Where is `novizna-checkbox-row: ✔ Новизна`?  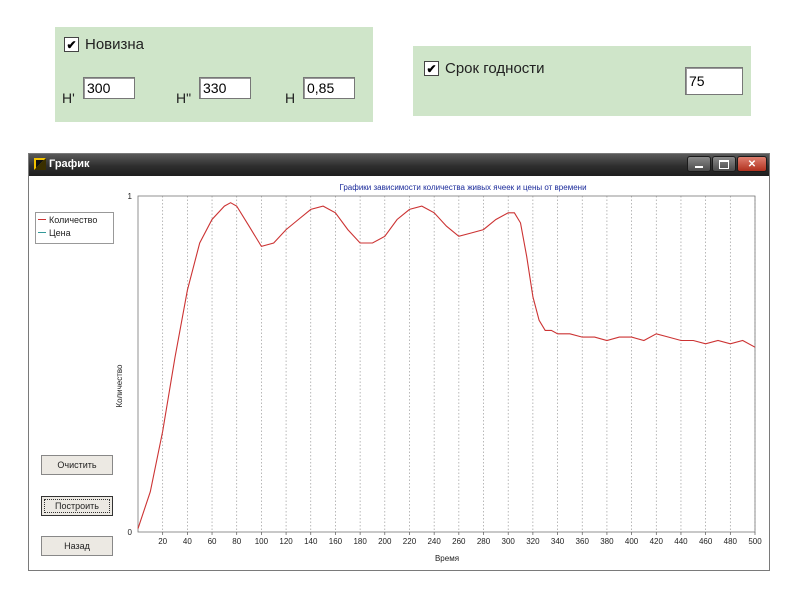
novizna-checkbox-row: ✔ Новизна is located at coordinates (104, 44).